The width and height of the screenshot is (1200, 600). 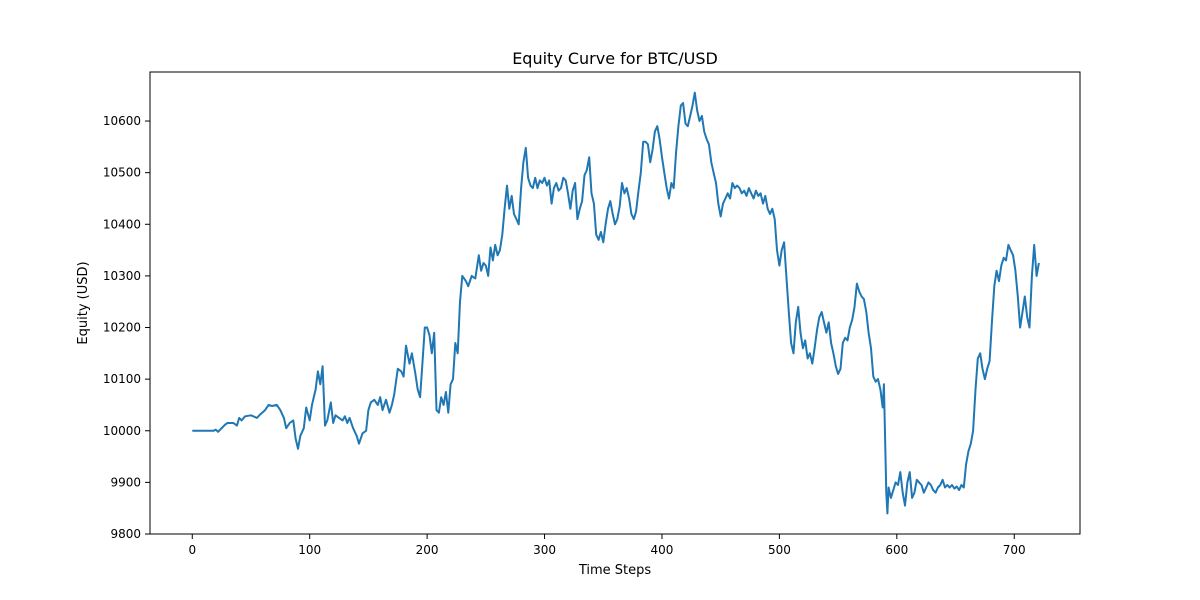 What do you see at coordinates (544, 550) in the screenshot?
I see `x-tick-label: 300` at bounding box center [544, 550].